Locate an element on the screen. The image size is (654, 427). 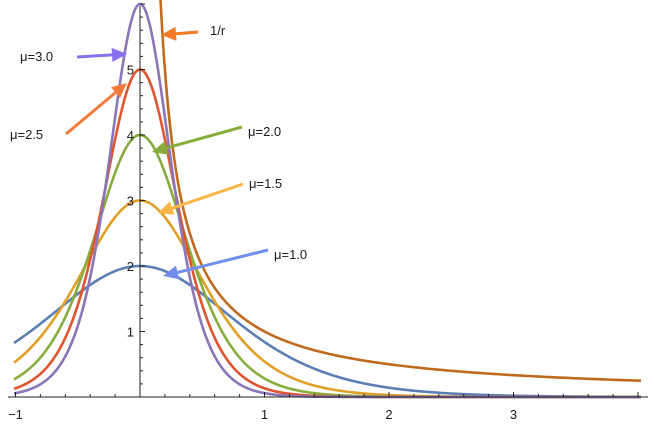
y-tick-label: 2 is located at coordinates (130, 266).